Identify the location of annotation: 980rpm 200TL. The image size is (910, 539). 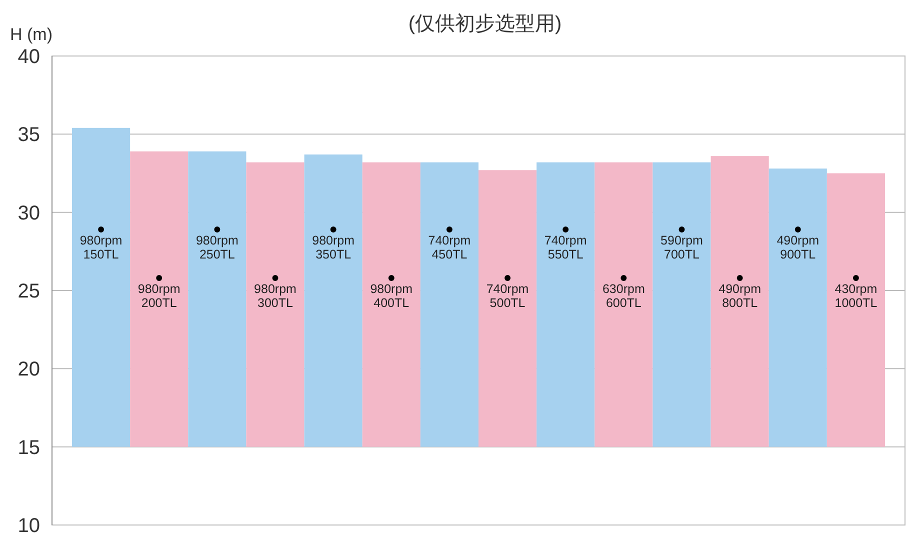
(159, 296).